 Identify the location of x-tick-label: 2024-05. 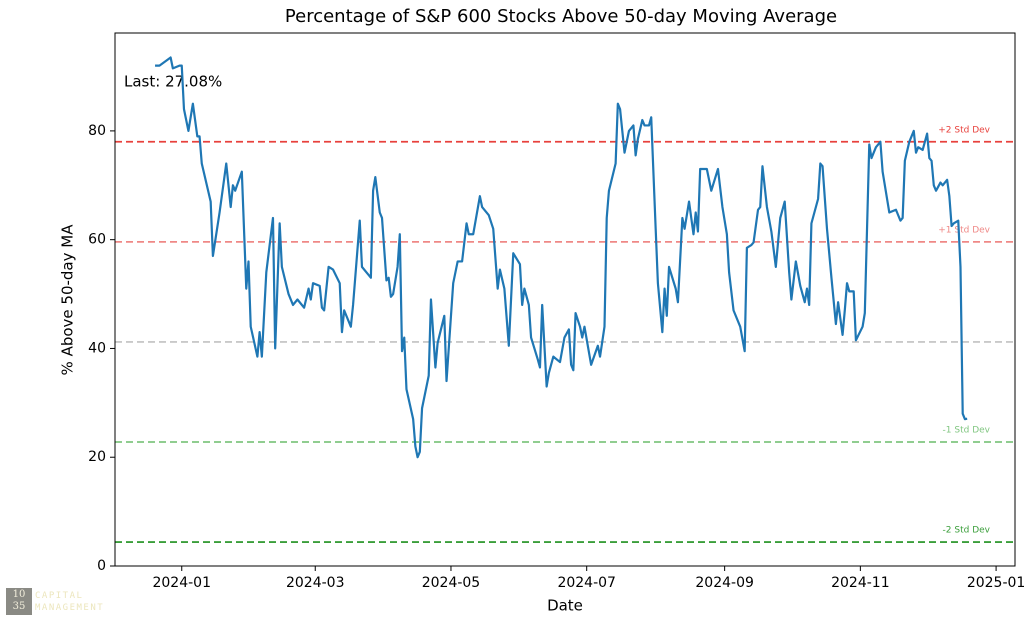
(451, 583).